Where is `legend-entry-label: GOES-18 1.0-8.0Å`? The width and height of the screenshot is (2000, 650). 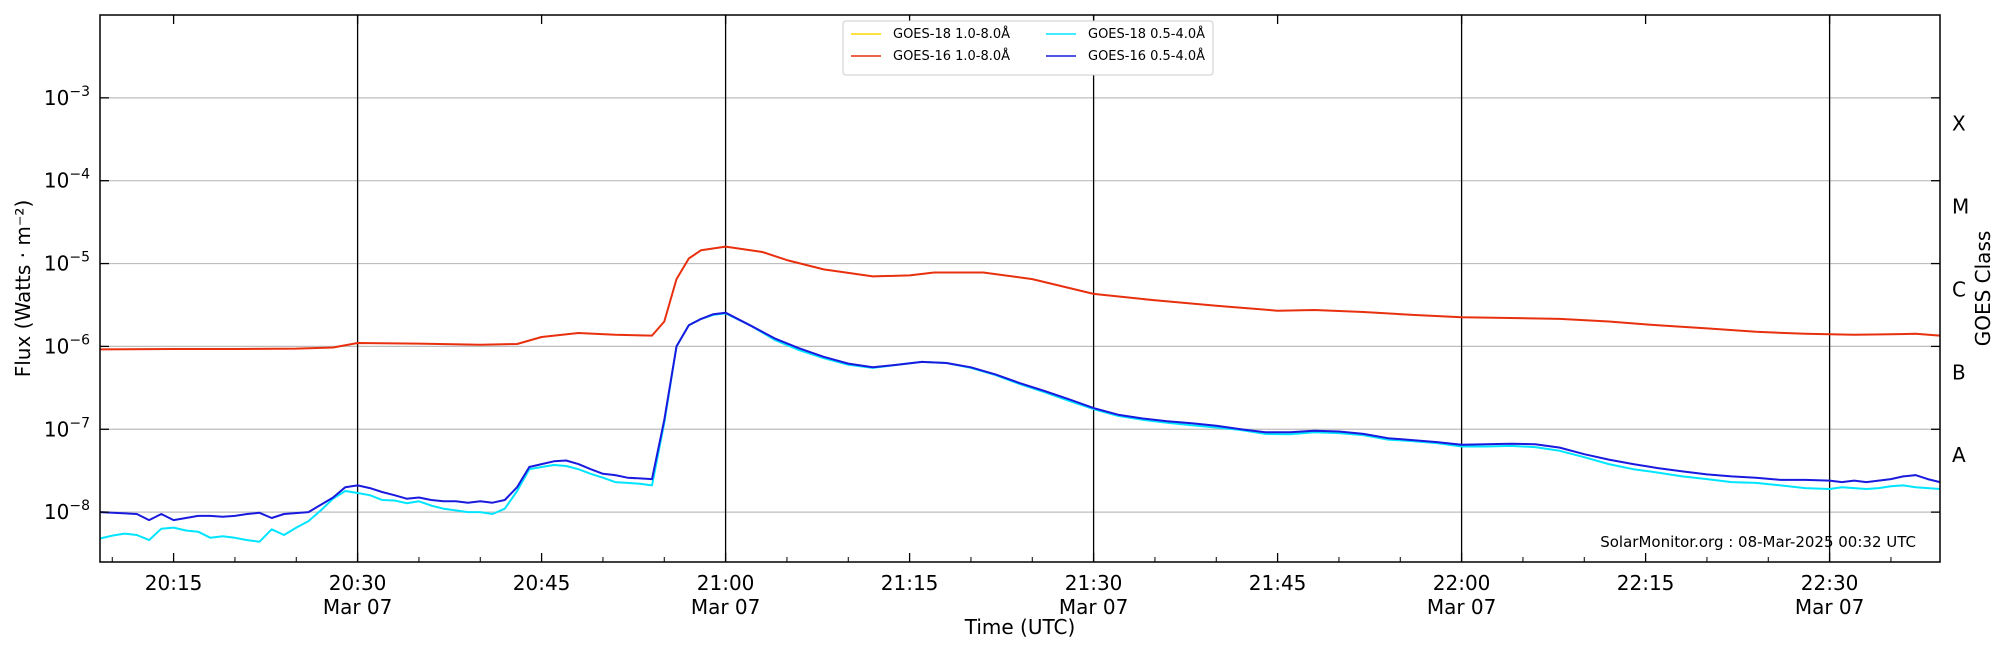 legend-entry-label: GOES-18 1.0-8.0Å is located at coordinates (951, 34).